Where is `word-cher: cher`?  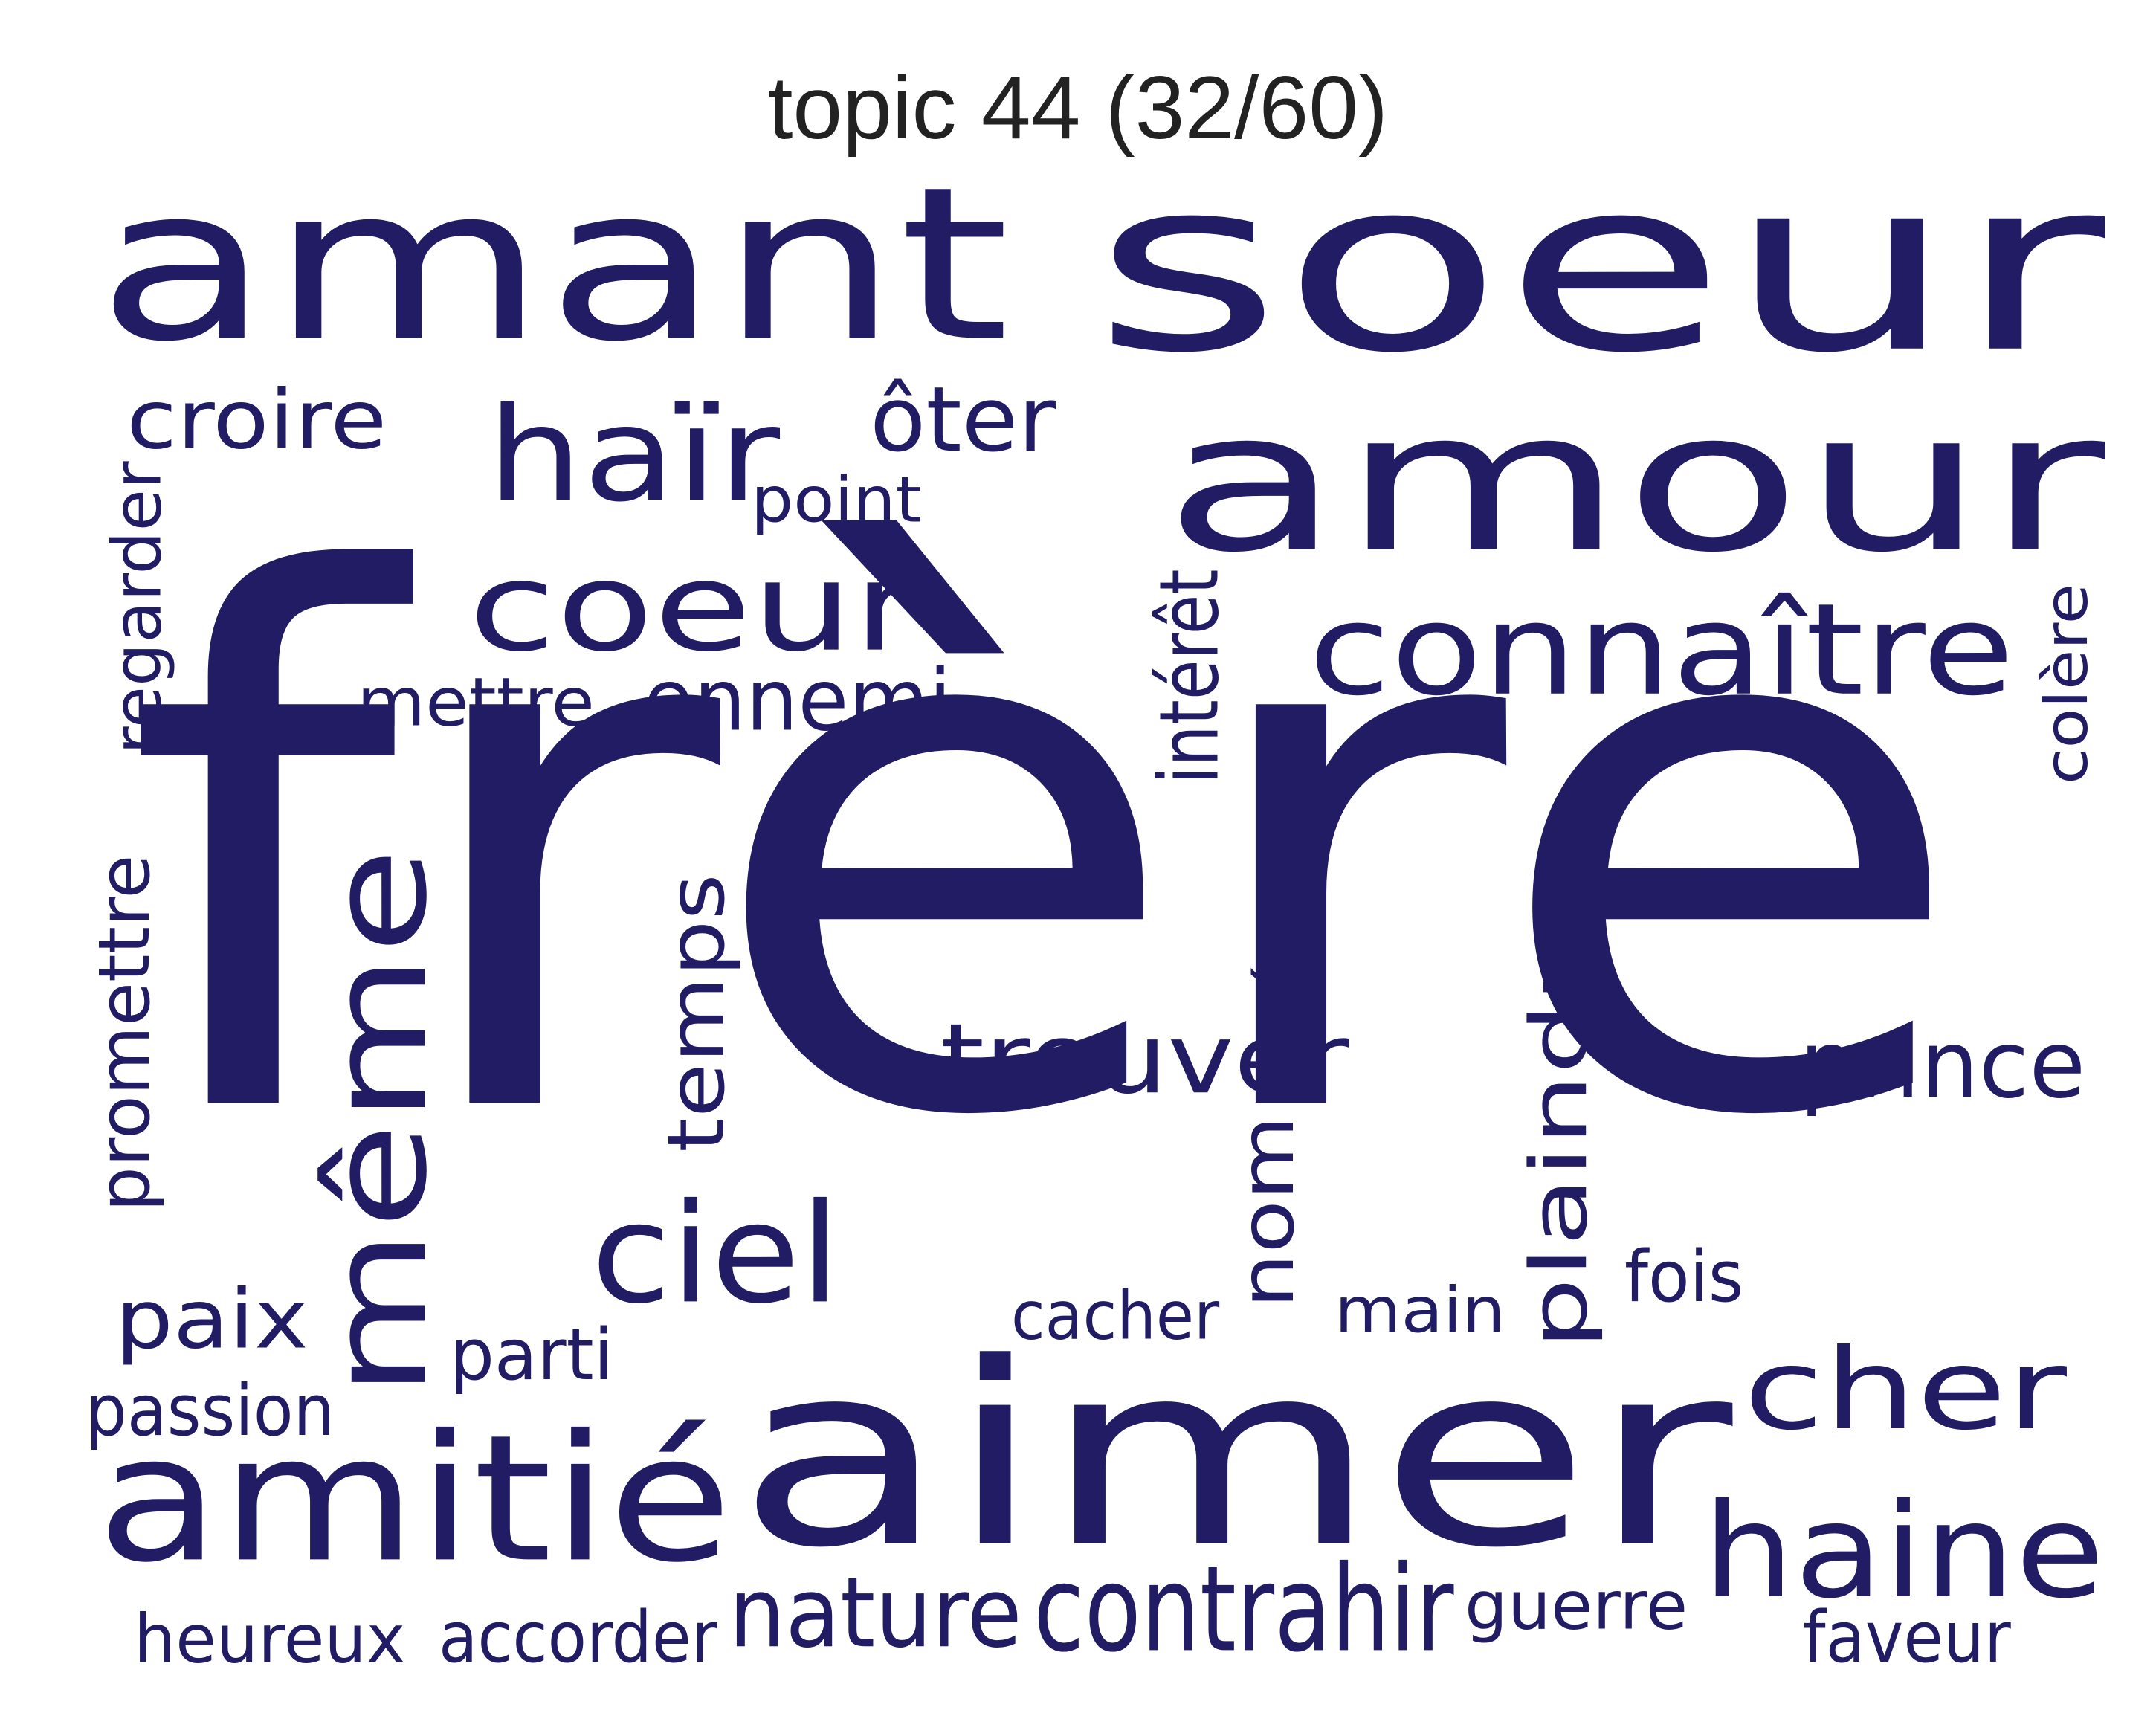
word-cher: cher is located at coordinates (1905, 1389).